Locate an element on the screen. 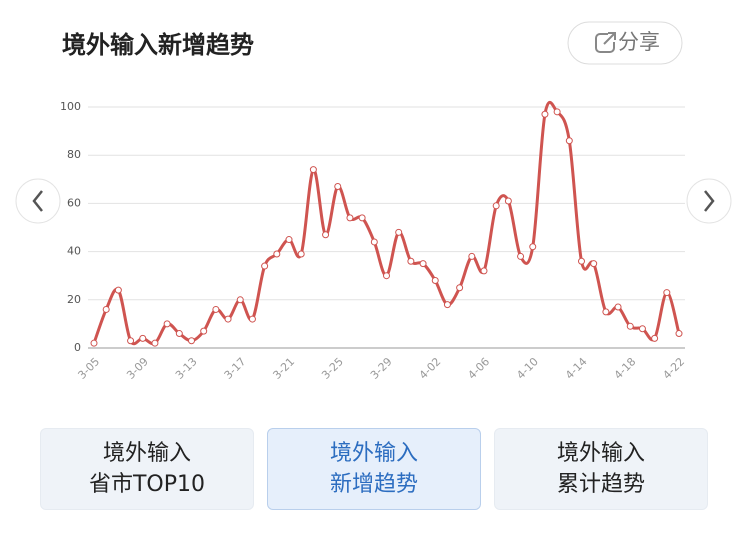 This screenshot has height=550, width=747. tab: 境外输入 累计趋势 is located at coordinates (601, 469).